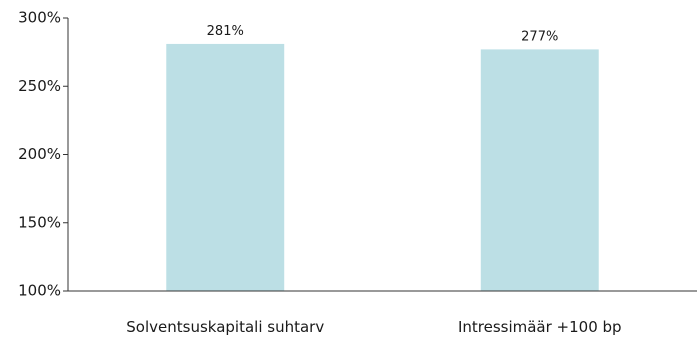  Describe the element at coordinates (39, 222) in the screenshot. I see `y-tick-label: 150%` at that location.